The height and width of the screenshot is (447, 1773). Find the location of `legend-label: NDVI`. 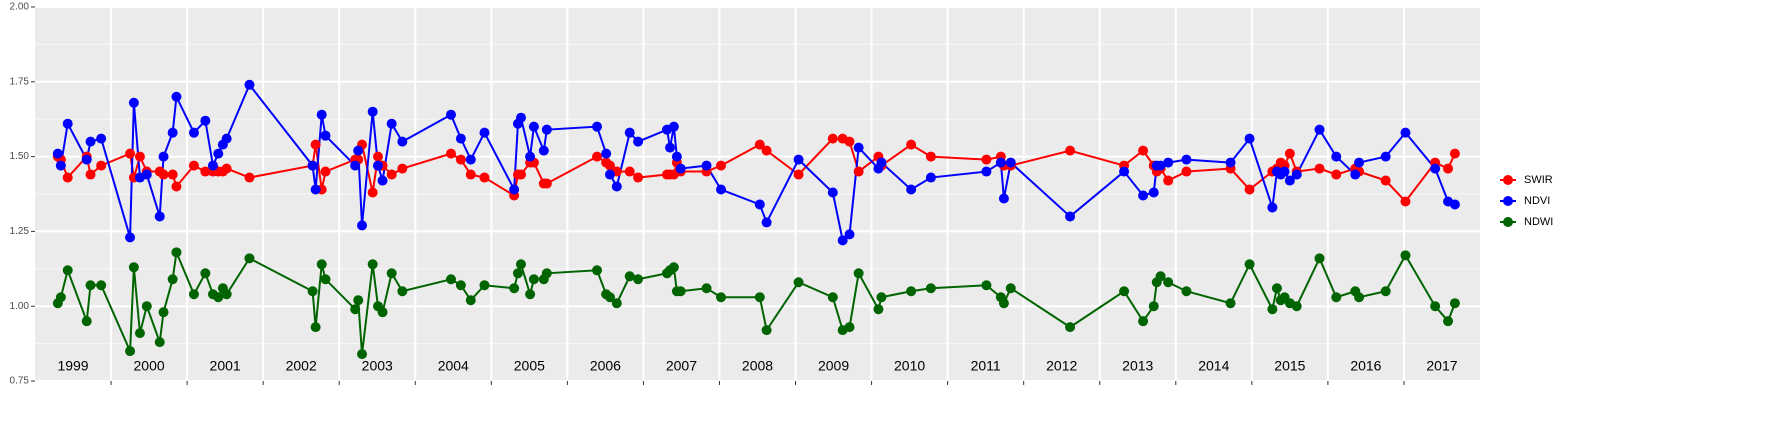

legend-label: NDVI is located at coordinates (1537, 201).